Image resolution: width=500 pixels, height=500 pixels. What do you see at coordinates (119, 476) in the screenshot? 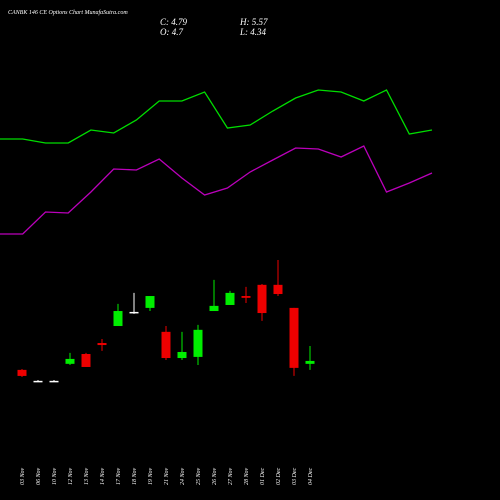
I see `x-tick-label: 17 Nov` at bounding box center [119, 476].